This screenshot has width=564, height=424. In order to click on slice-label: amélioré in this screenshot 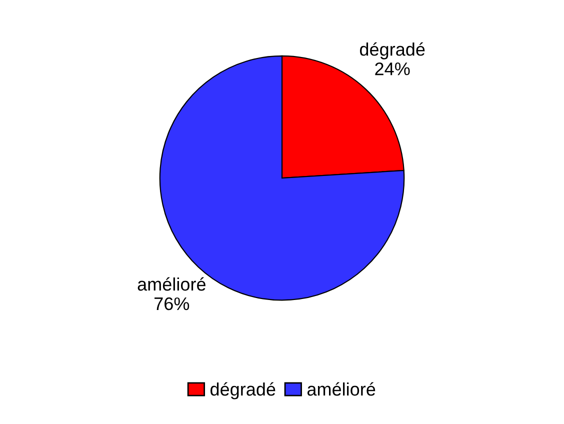, I will do `click(172, 284)`.